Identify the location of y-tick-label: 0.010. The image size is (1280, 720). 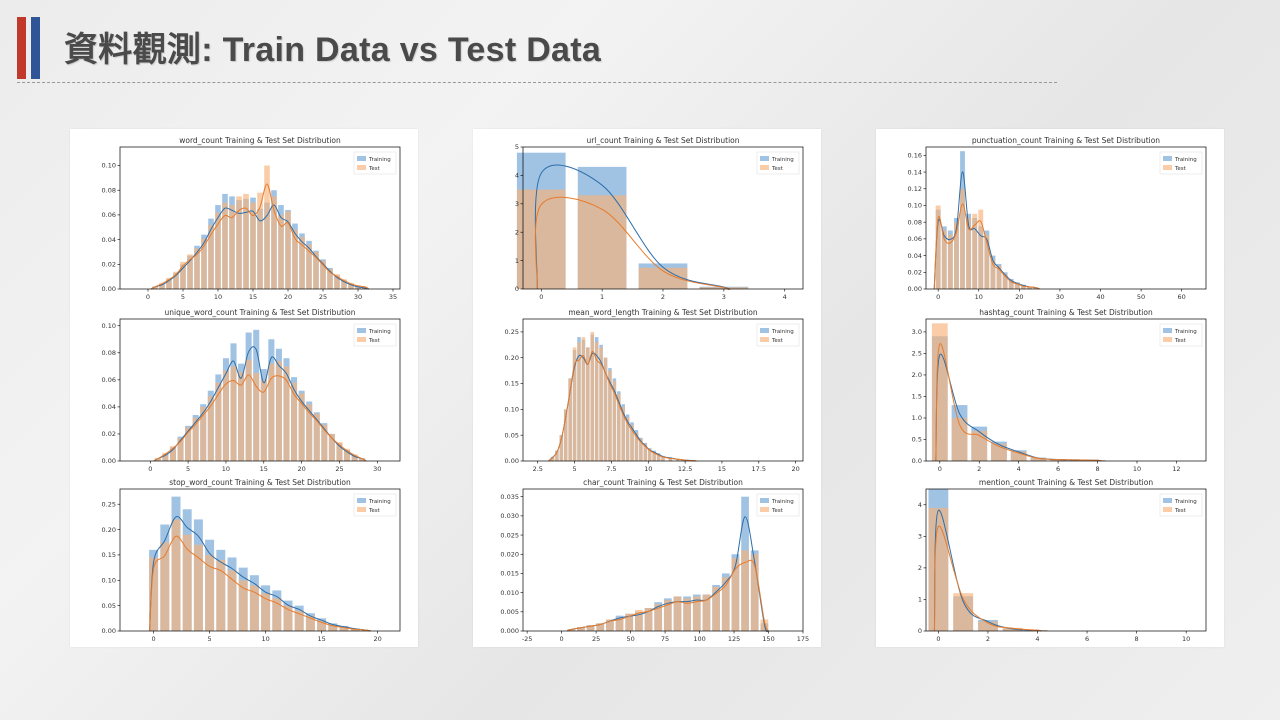
(509, 593).